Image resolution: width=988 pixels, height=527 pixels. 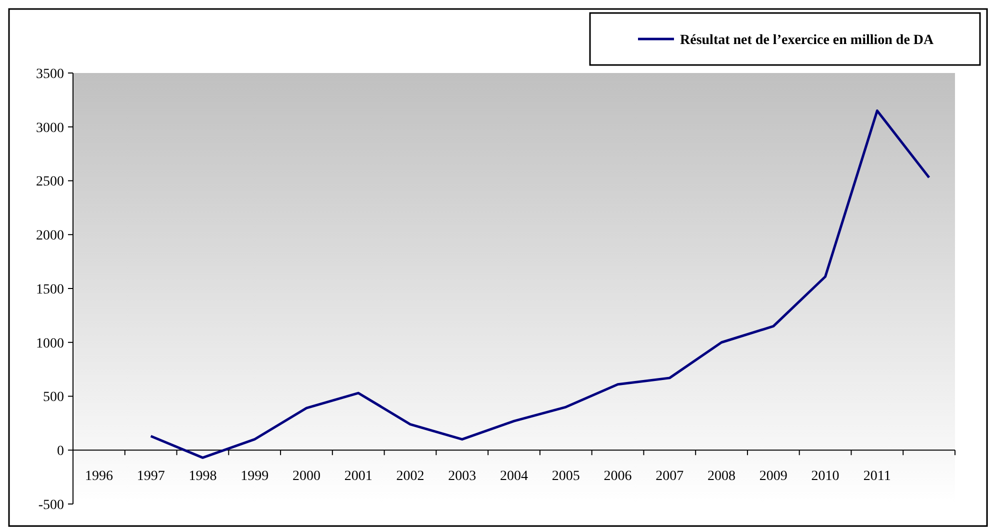 What do you see at coordinates (50, 128) in the screenshot?
I see `y-tick-label: 3000` at bounding box center [50, 128].